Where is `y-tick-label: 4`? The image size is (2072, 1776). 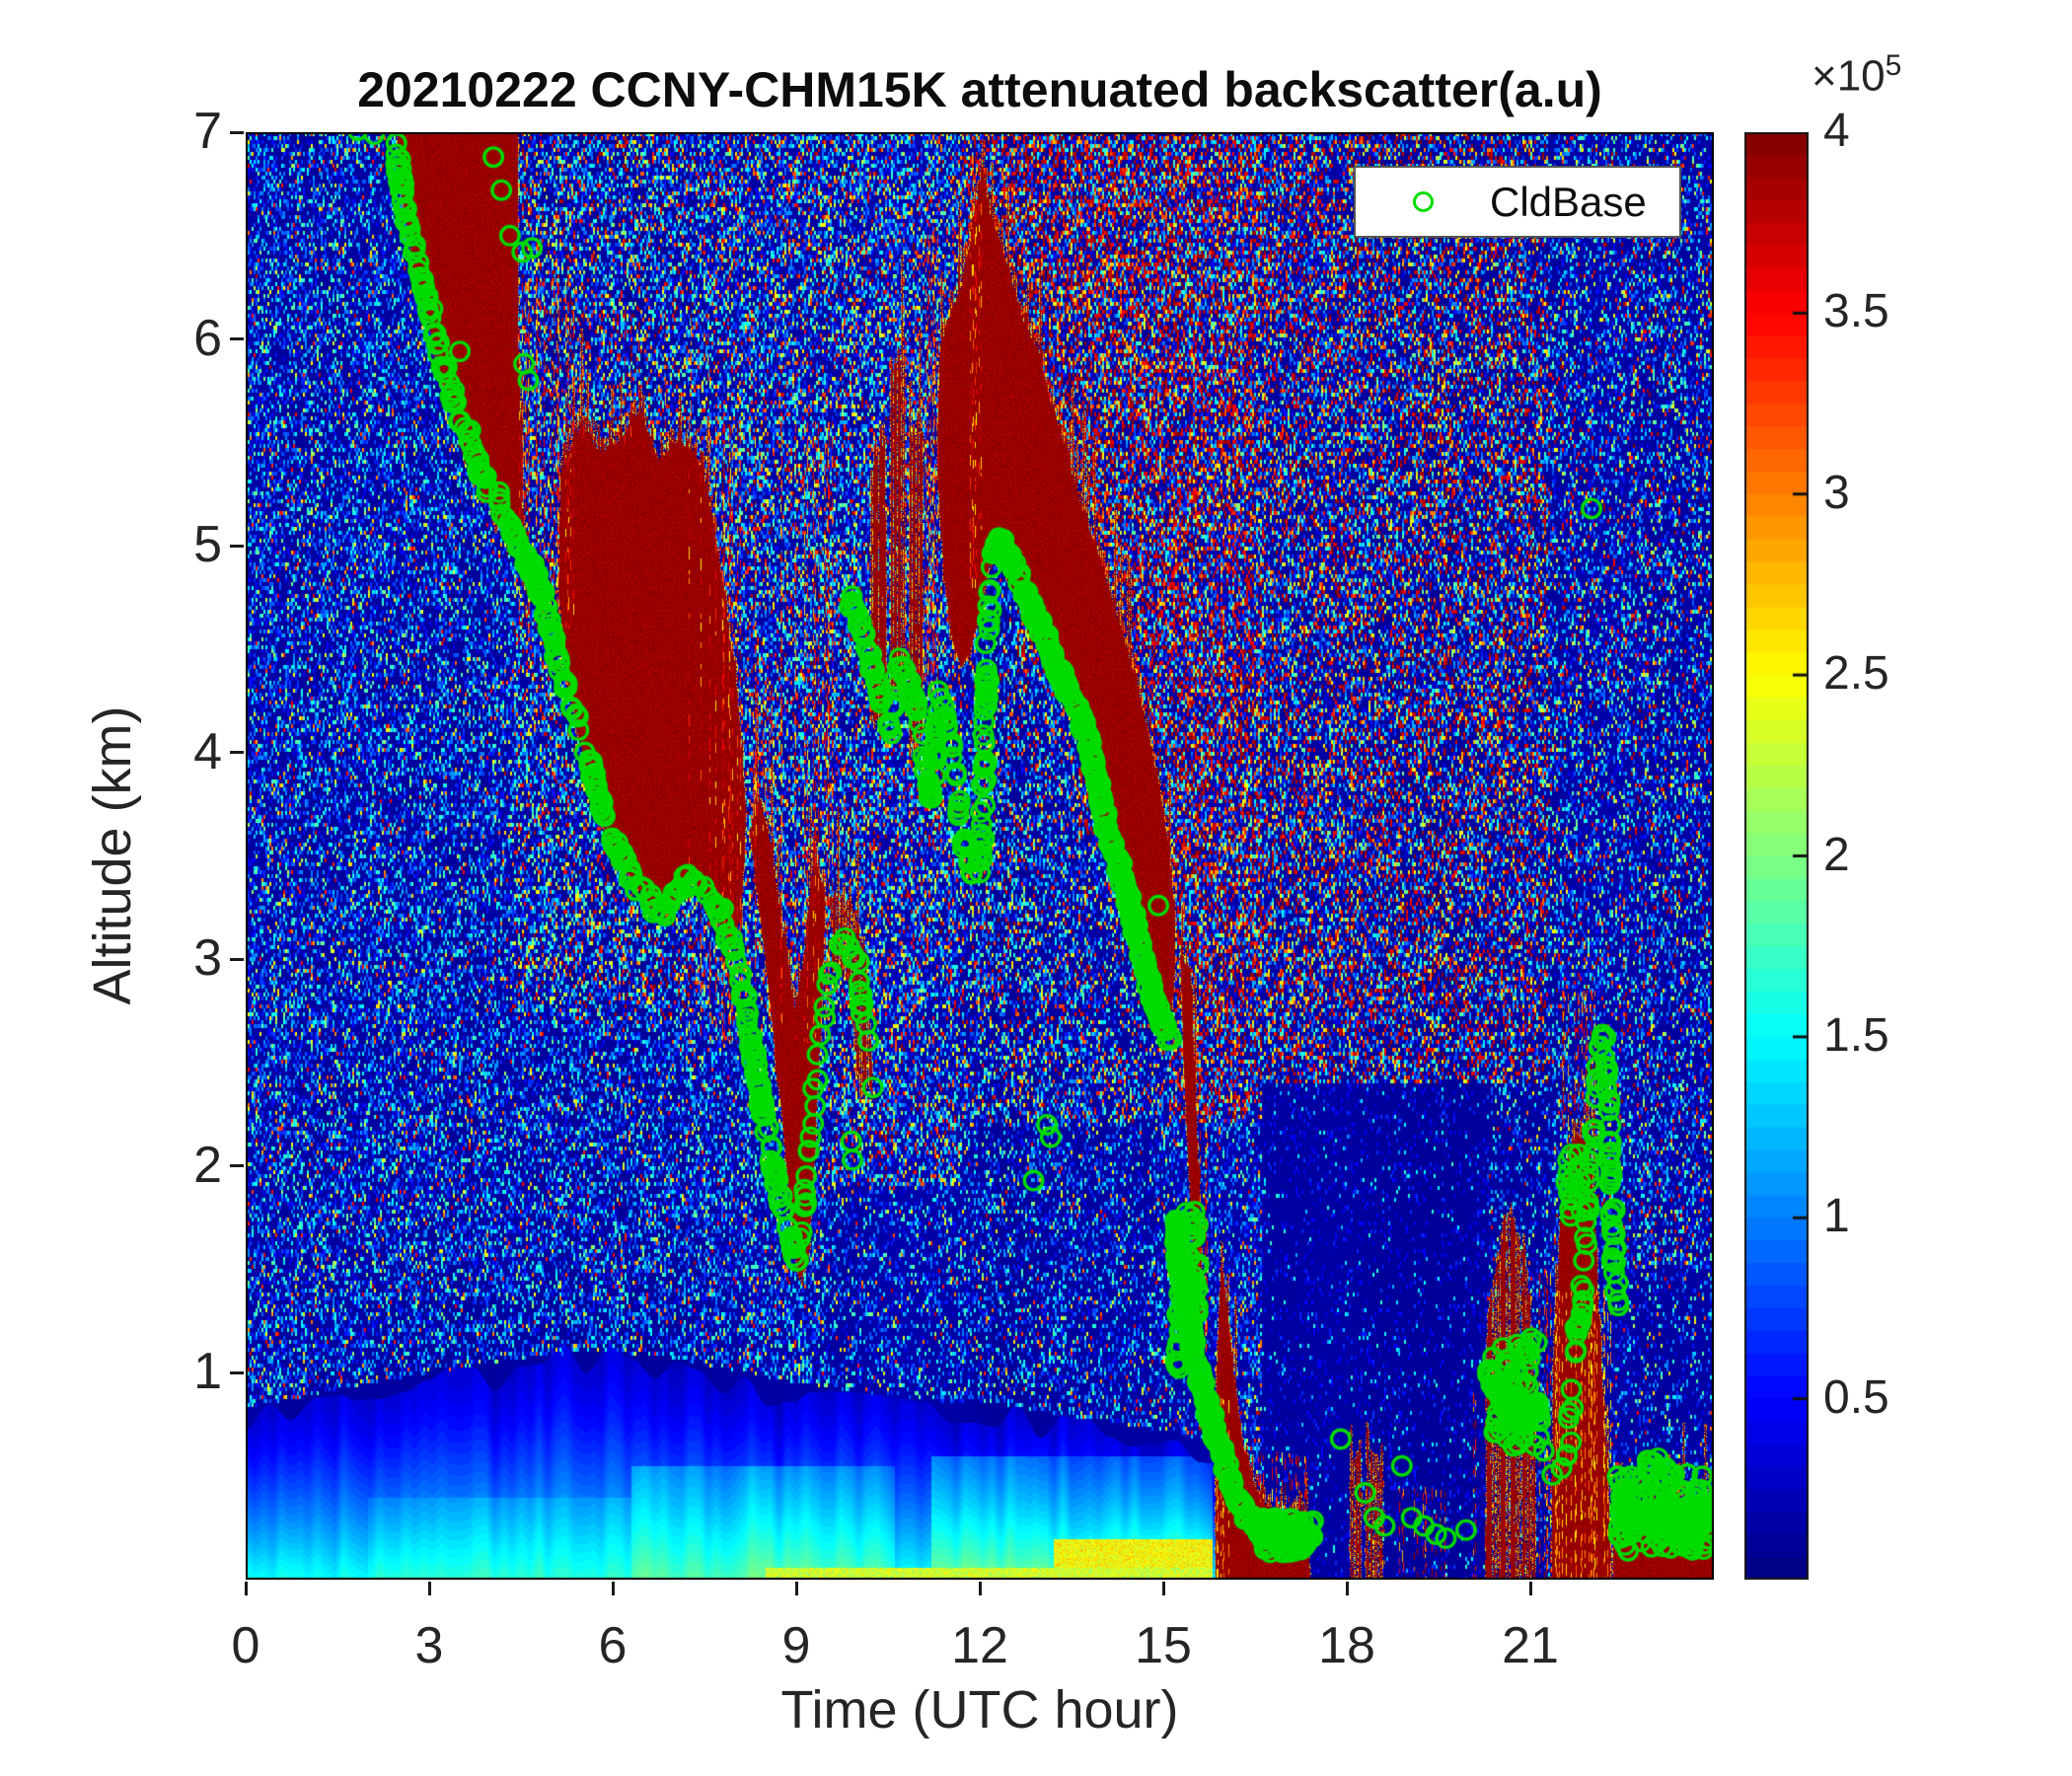 y-tick-label: 4 is located at coordinates (208, 751).